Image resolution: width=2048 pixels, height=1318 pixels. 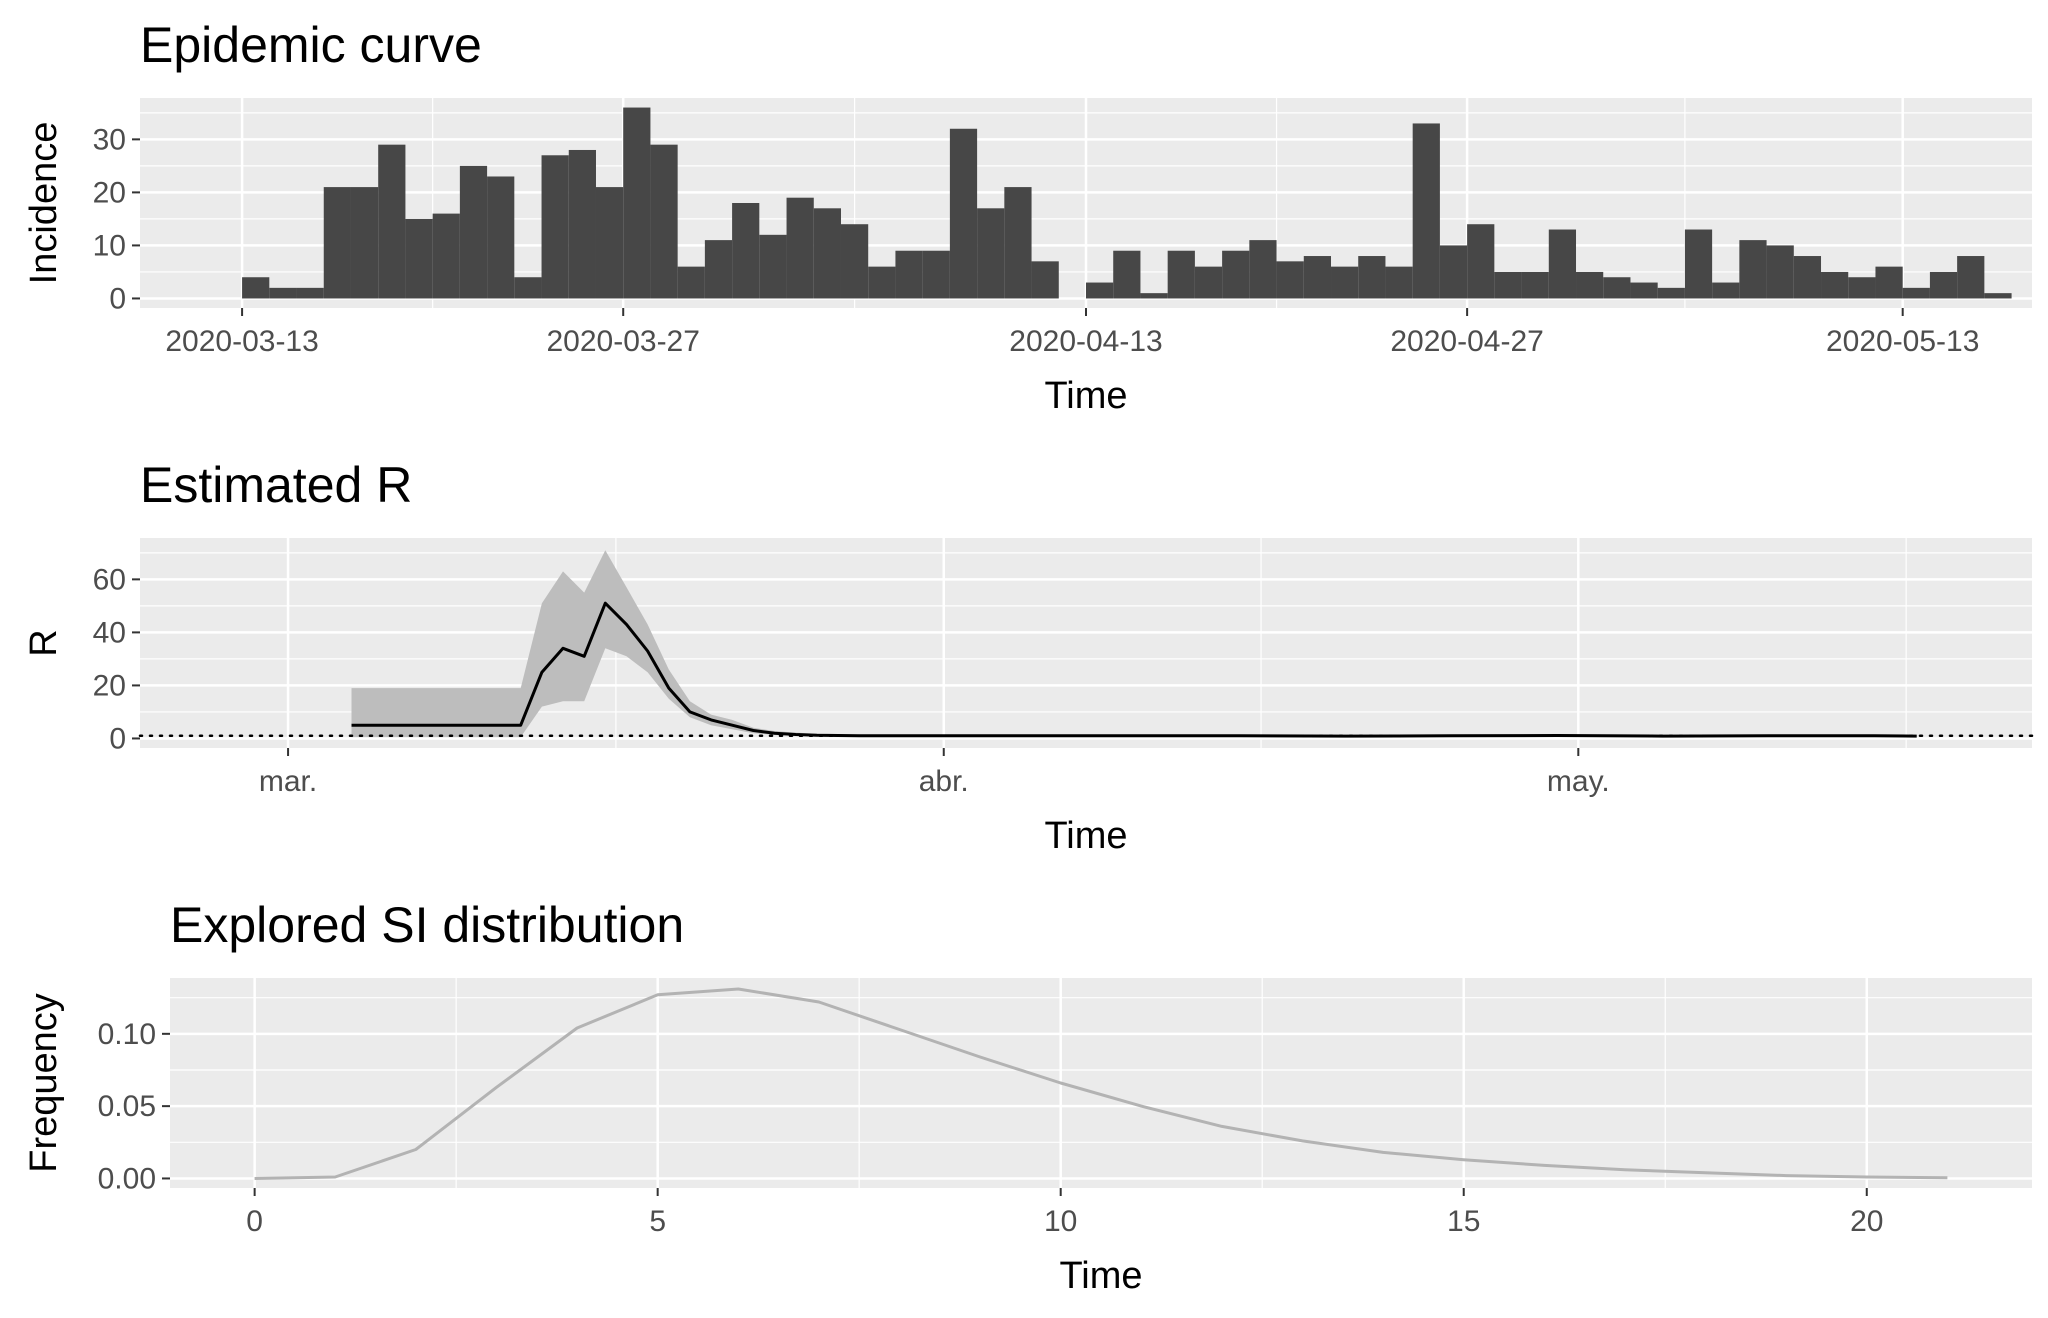 What do you see at coordinates (1085, 396) in the screenshot?
I see `epidemic-curve-x-axis-title: Time` at bounding box center [1085, 396].